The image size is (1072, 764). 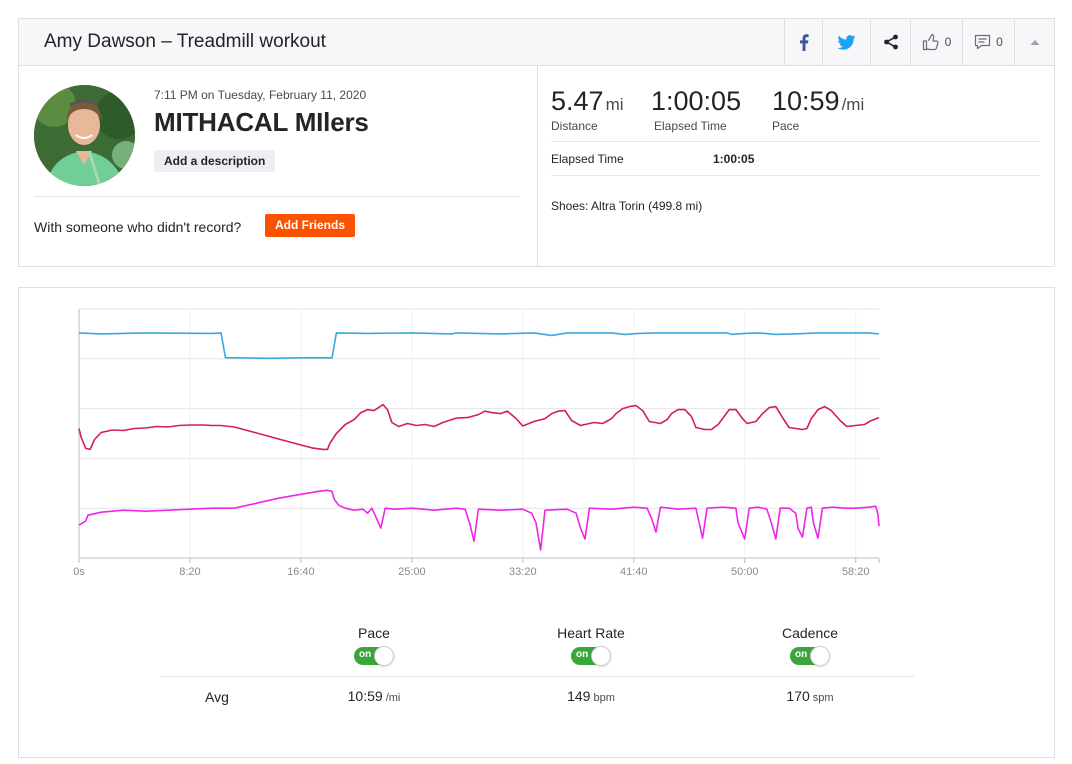 I want to click on avg-pace-value: 10:59, so click(x=365, y=696).